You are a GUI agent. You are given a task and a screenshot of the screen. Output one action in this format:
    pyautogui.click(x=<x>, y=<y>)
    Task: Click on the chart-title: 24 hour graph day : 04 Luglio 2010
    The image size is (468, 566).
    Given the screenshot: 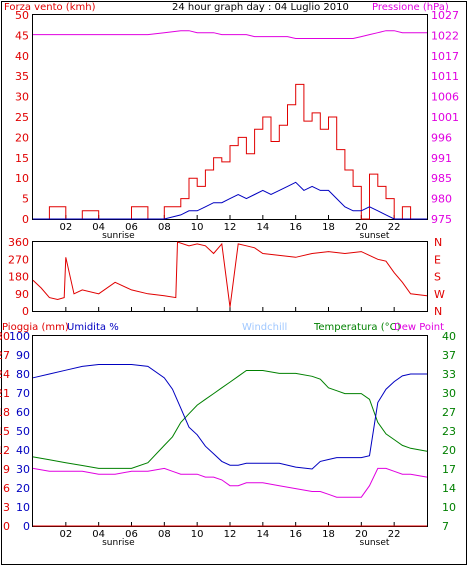 What is the action you would take?
    pyautogui.click(x=260, y=7)
    